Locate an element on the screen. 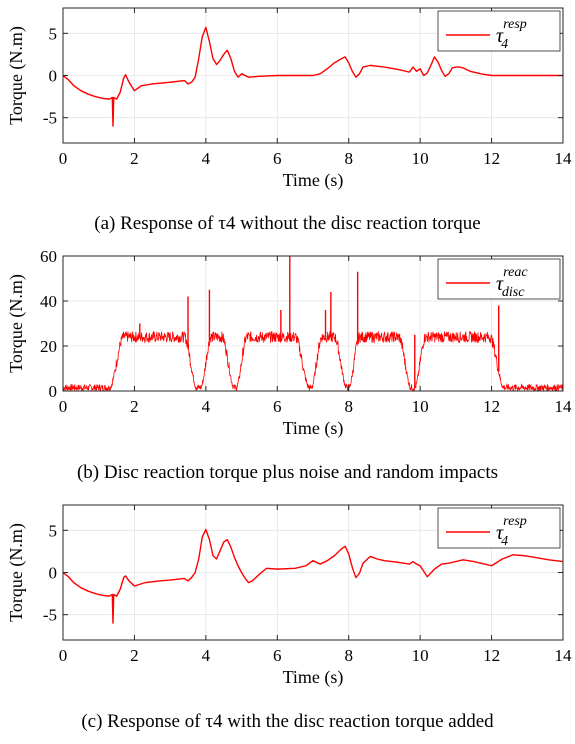 Image resolution: width=575 pixels, height=744 pixels. y-tick-label: 40 is located at coordinates (48, 301).